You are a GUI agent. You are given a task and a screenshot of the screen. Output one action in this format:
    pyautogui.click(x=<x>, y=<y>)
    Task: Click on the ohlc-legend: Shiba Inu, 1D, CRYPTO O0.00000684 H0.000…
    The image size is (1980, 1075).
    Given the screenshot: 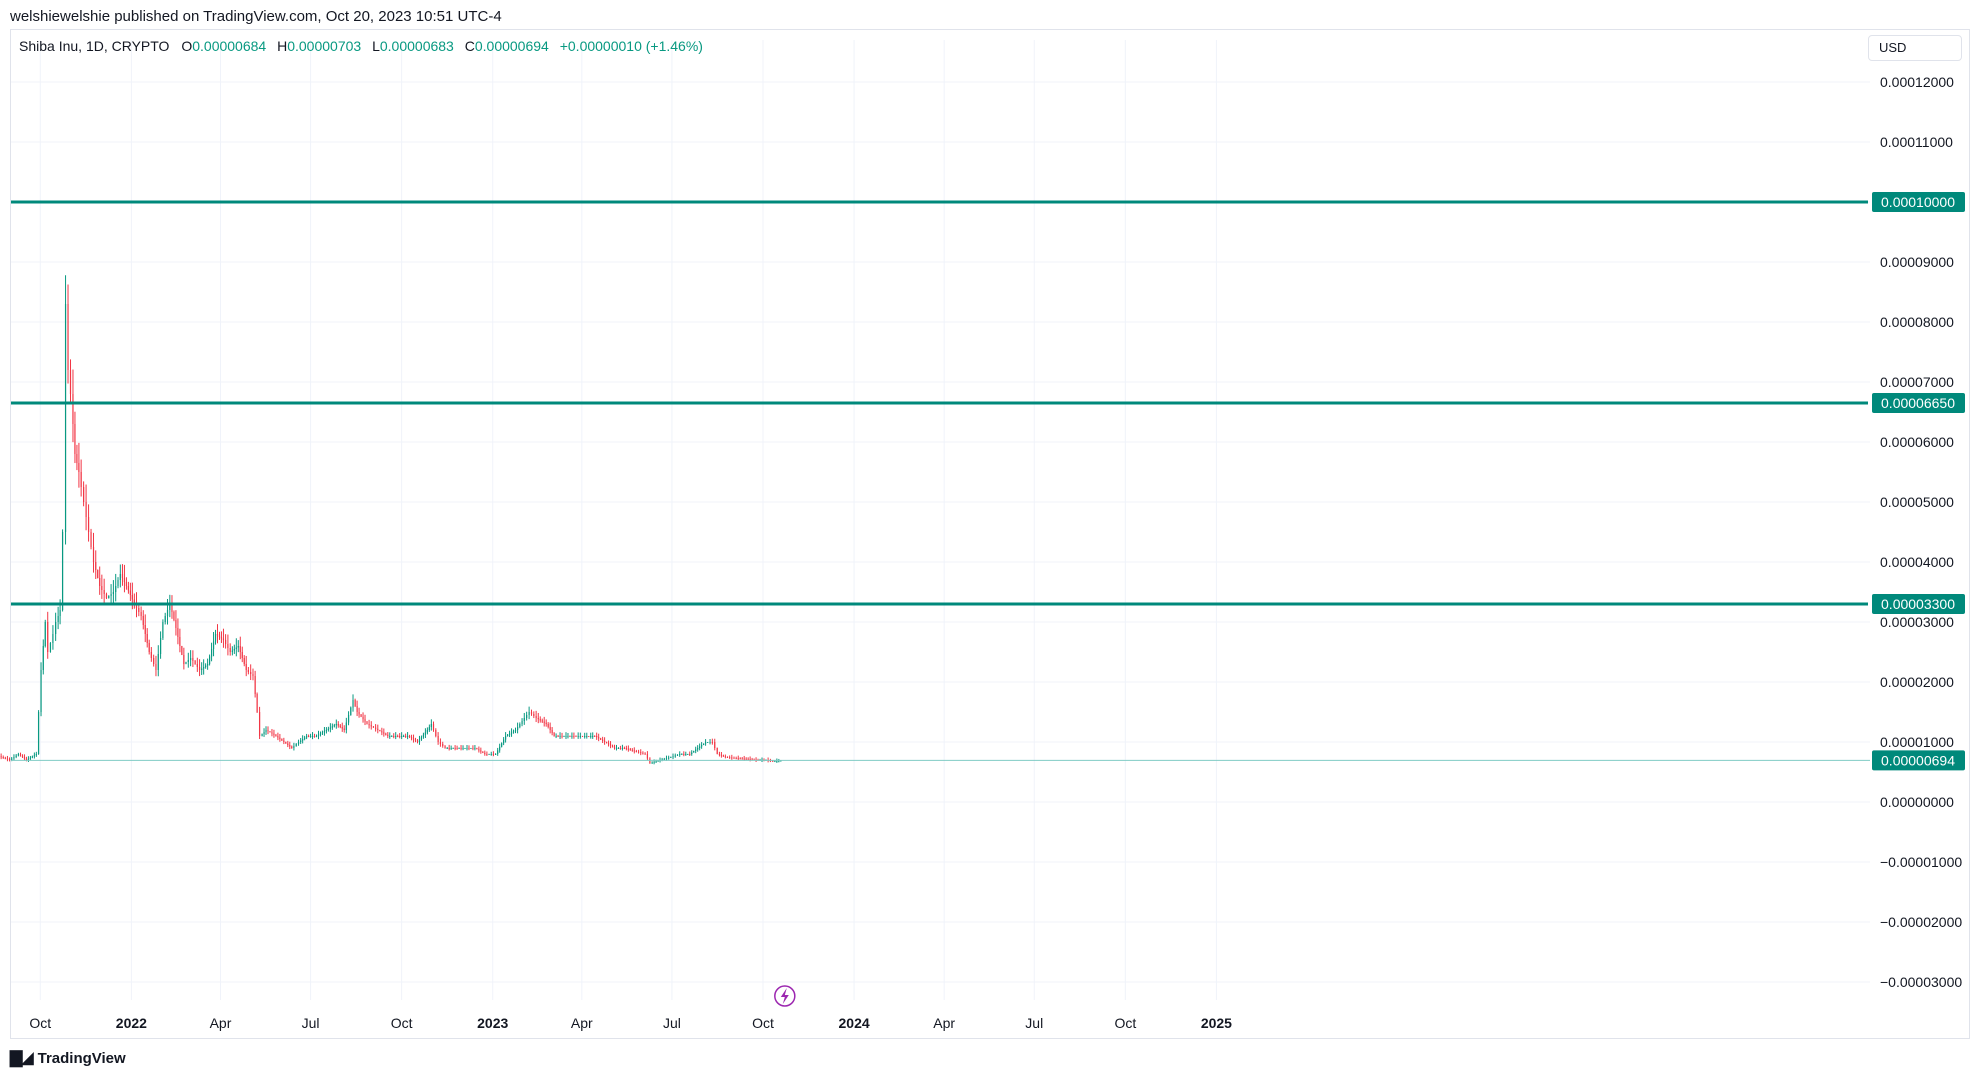 What is the action you would take?
    pyautogui.click(x=364, y=46)
    